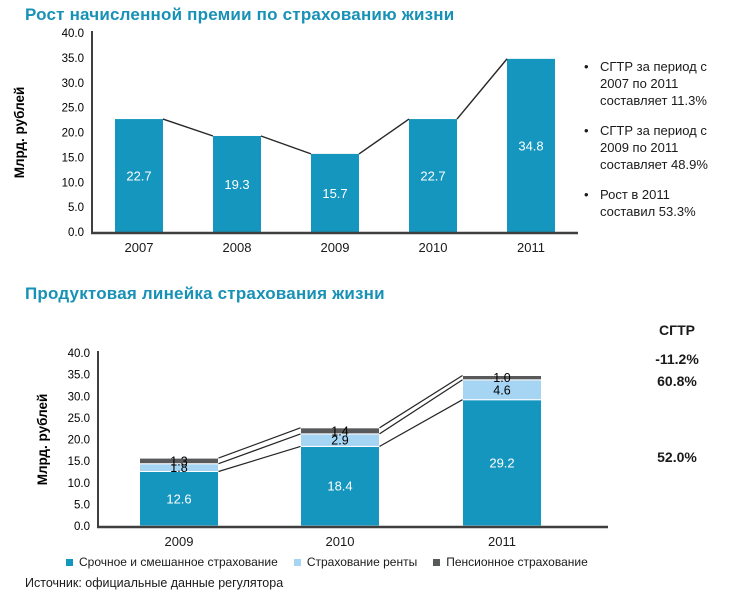 The height and width of the screenshot is (600, 753). I want to click on legend-label: Страхование ренты, so click(362, 562).